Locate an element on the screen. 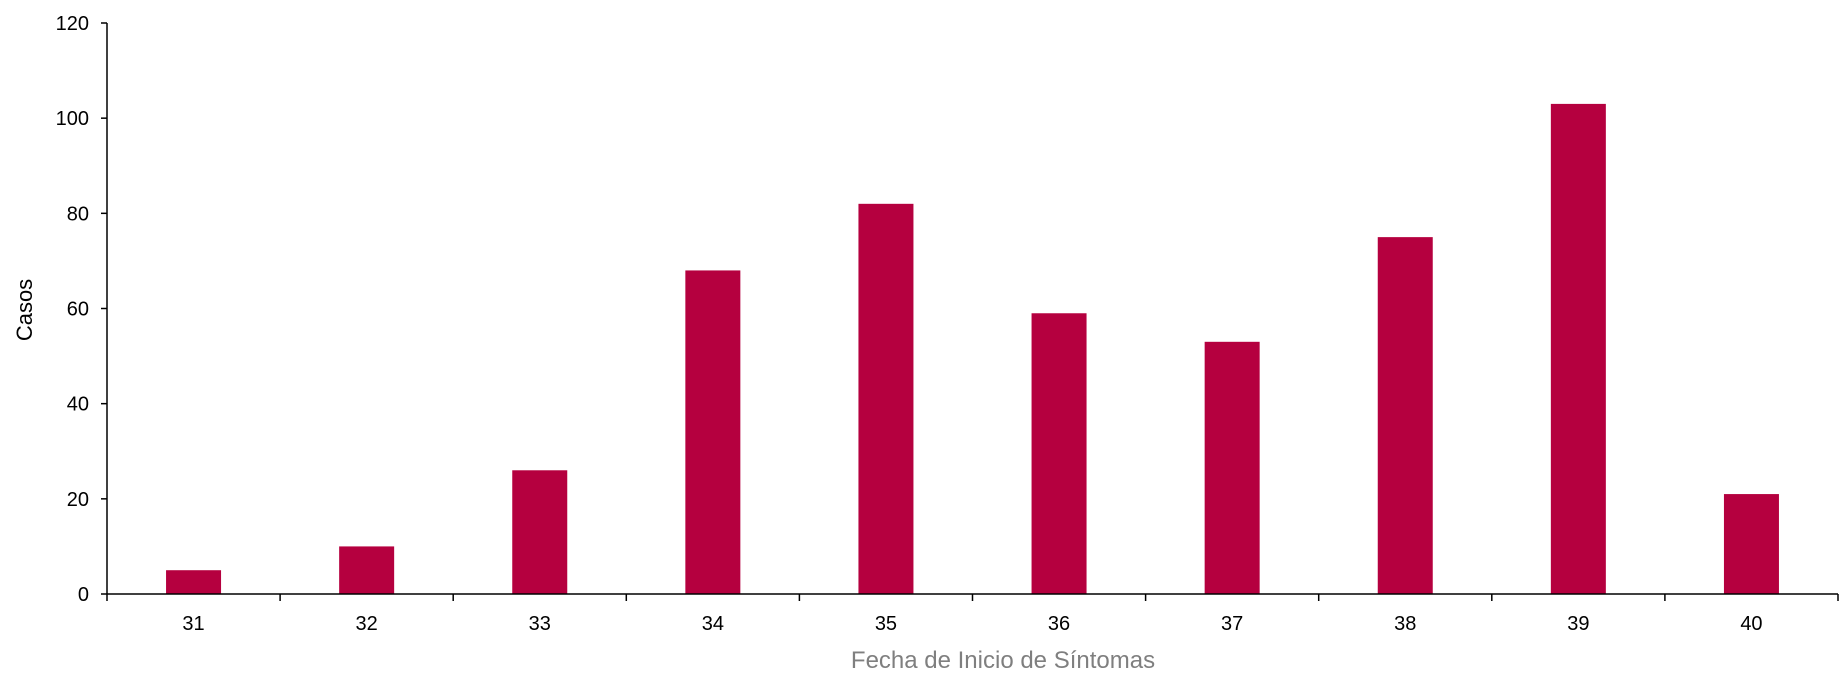  x-tick-label: 33 is located at coordinates (540, 624).